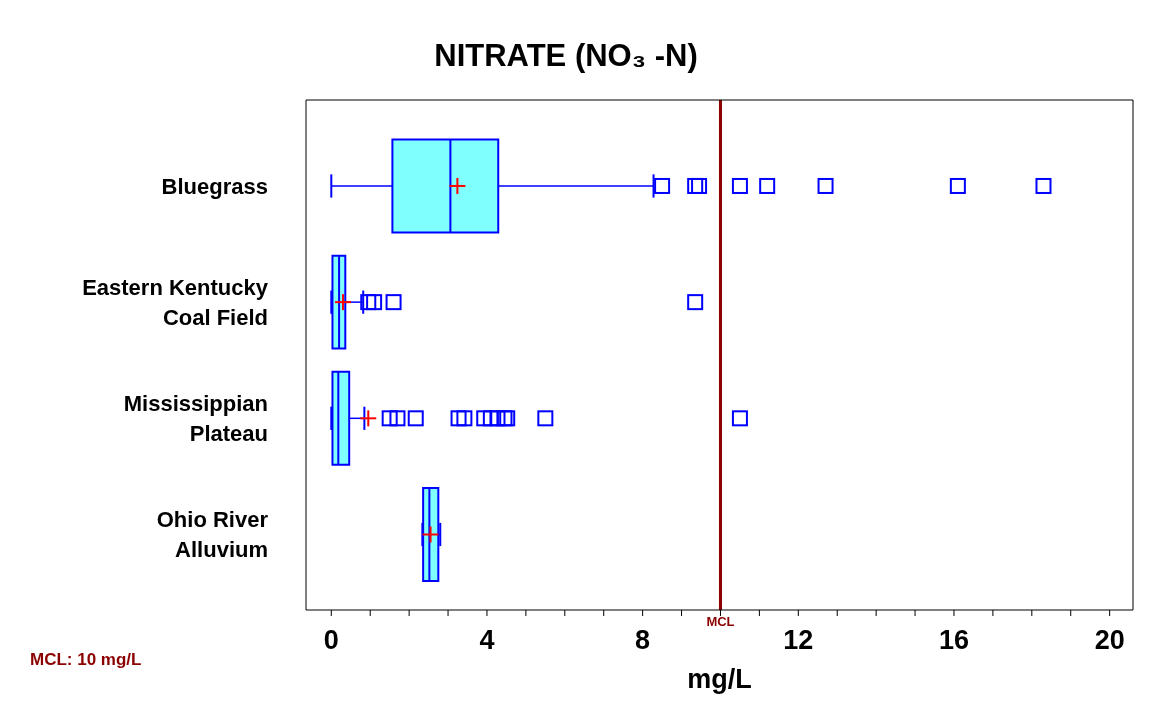  What do you see at coordinates (212, 535) in the screenshot?
I see `y-tick-label: Ohio River Alluvium` at bounding box center [212, 535].